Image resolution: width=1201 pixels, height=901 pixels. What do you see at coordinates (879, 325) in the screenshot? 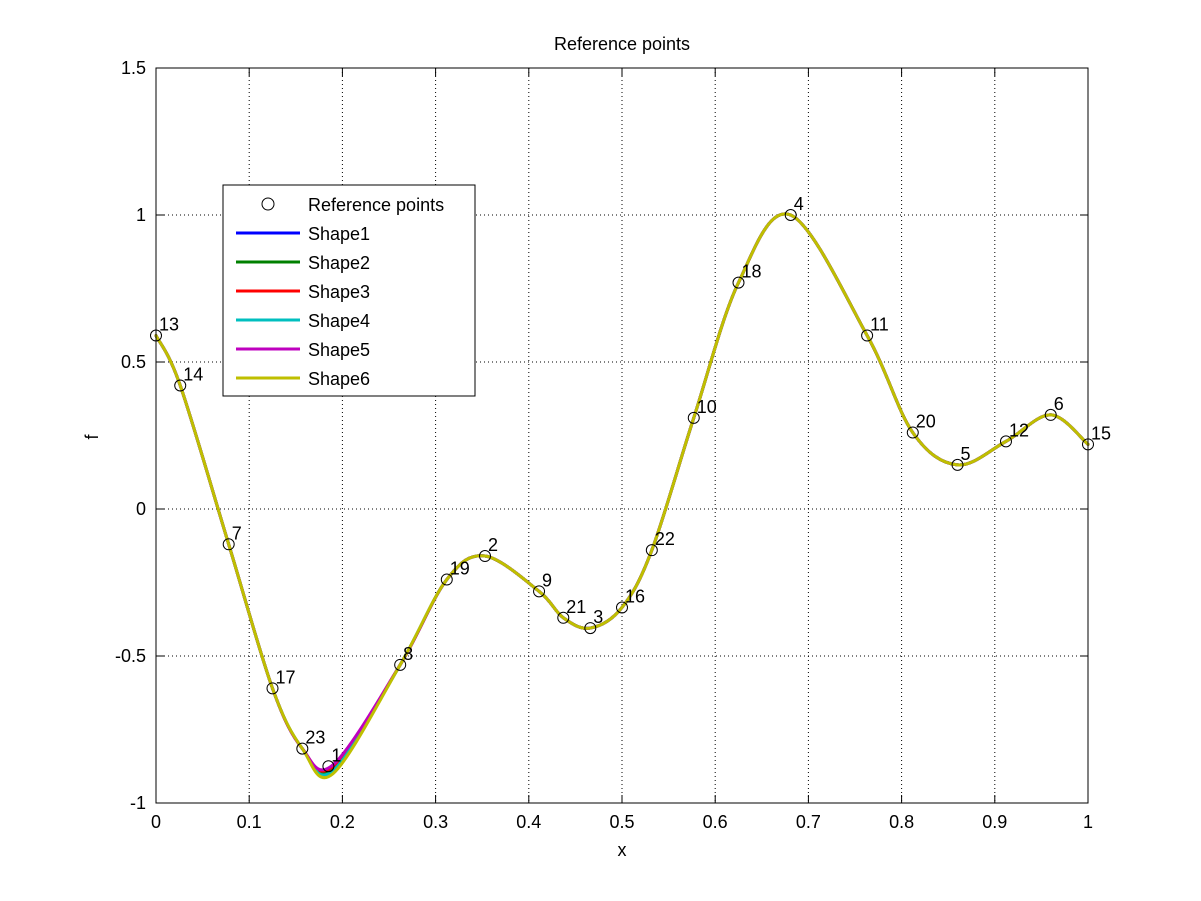
I see `reference-point-label: 11` at bounding box center [879, 325].